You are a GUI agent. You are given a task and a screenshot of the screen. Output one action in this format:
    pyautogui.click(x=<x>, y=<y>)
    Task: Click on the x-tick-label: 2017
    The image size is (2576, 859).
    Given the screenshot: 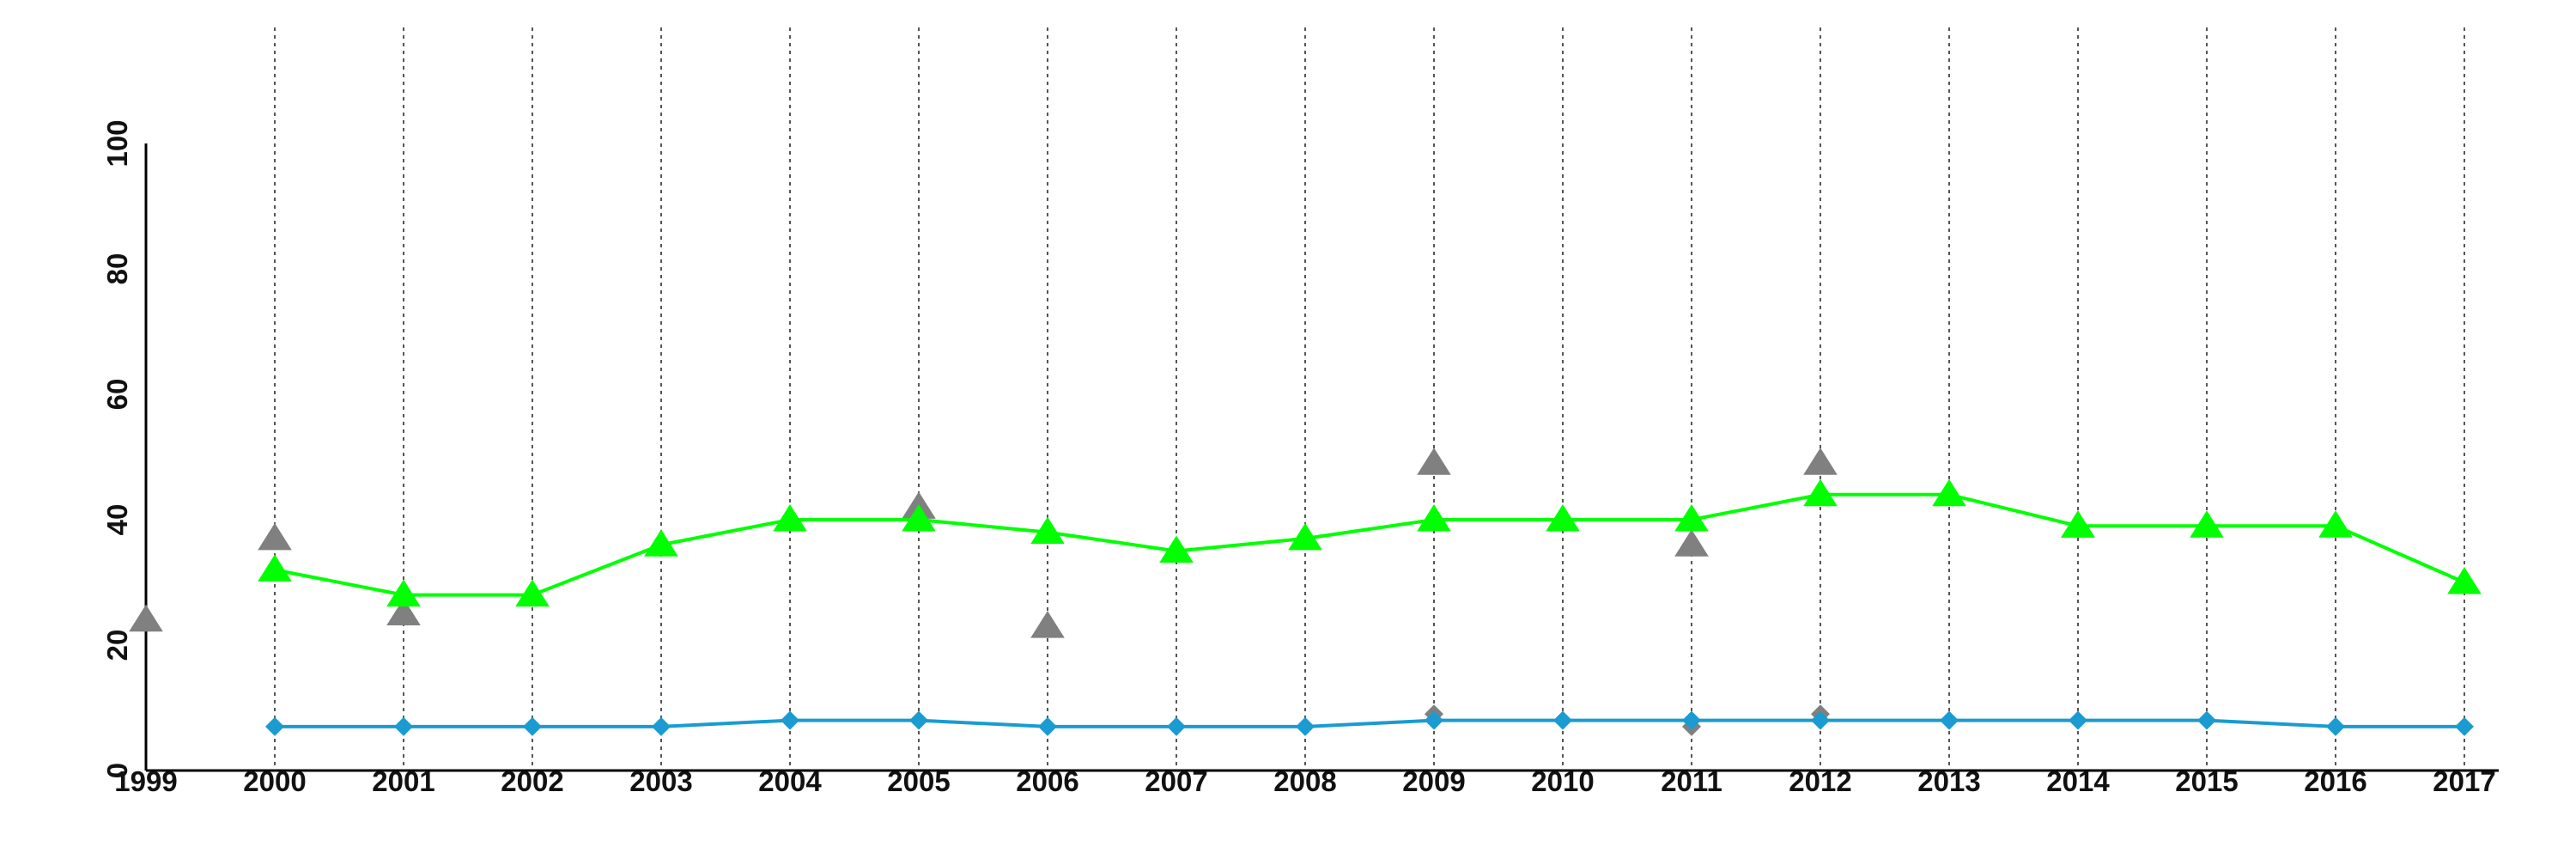 What is the action you would take?
    pyautogui.click(x=2464, y=781)
    